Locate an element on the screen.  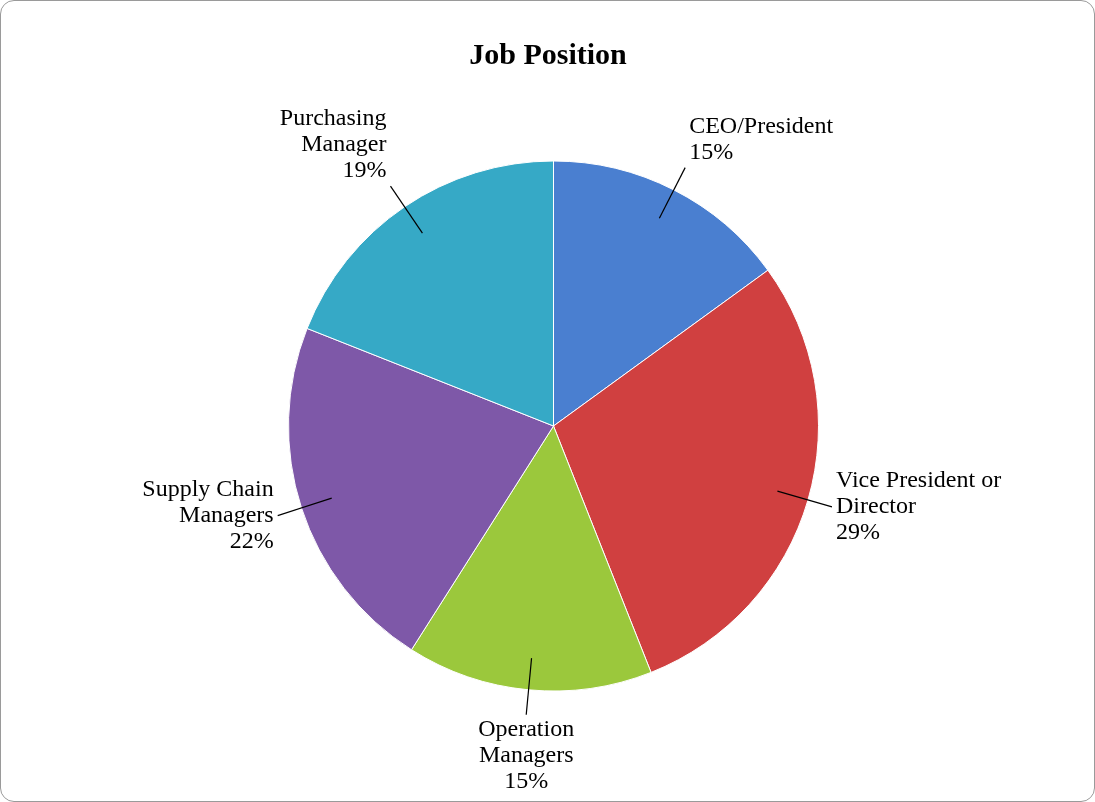
slice-label: Operation Managers is located at coordinates (526, 741).